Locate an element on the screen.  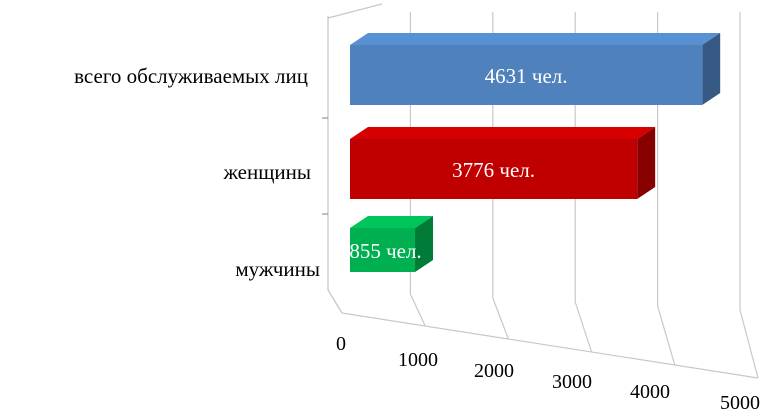
x-tick-label: 5000 is located at coordinates (740, 403).